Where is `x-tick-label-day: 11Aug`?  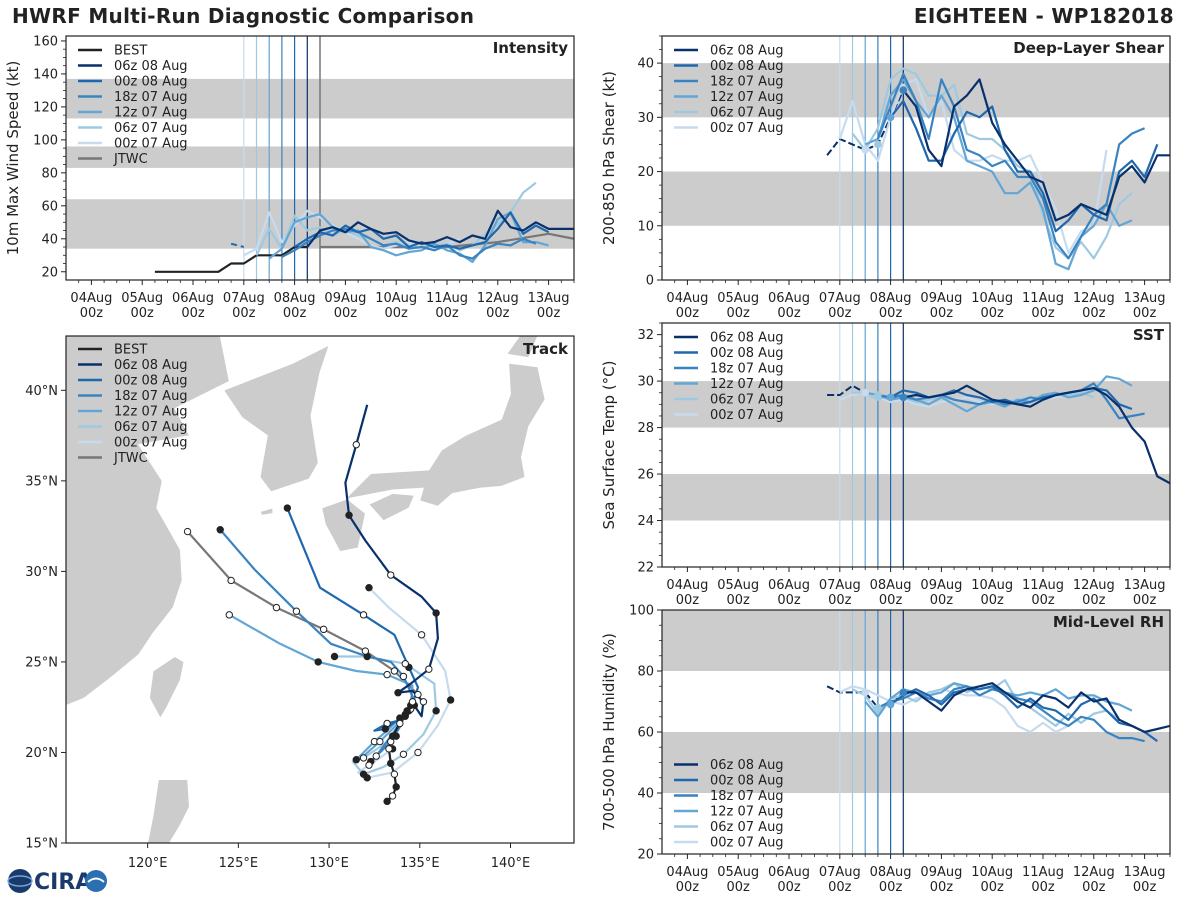
x-tick-label-day: 11Aug is located at coordinates (447, 298).